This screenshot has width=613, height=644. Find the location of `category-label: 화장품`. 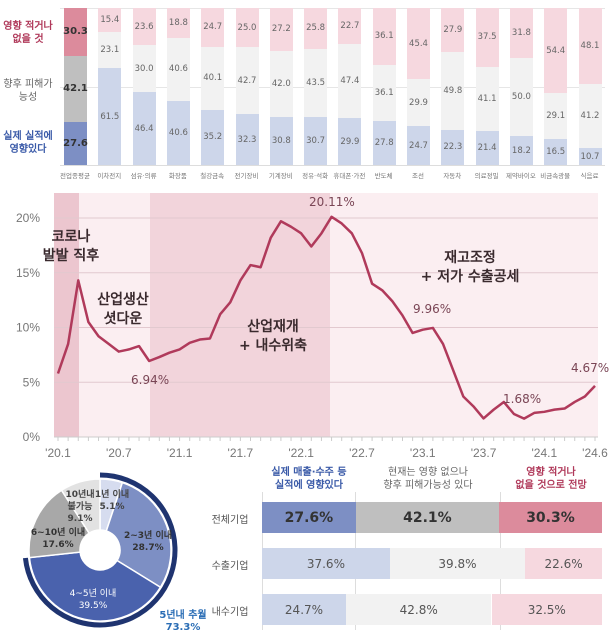

category-label: 화장품 is located at coordinates (177, 176).